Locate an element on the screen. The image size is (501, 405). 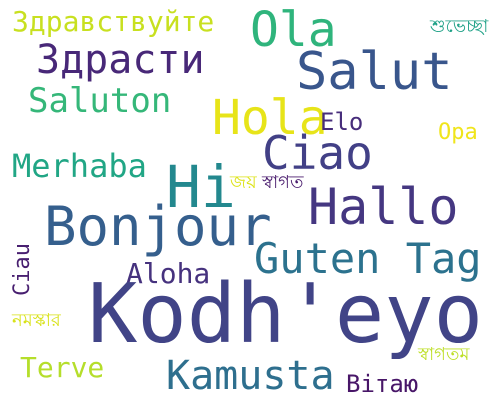
word-bengali-greeting-2: জয় is located at coordinates (243, 182).